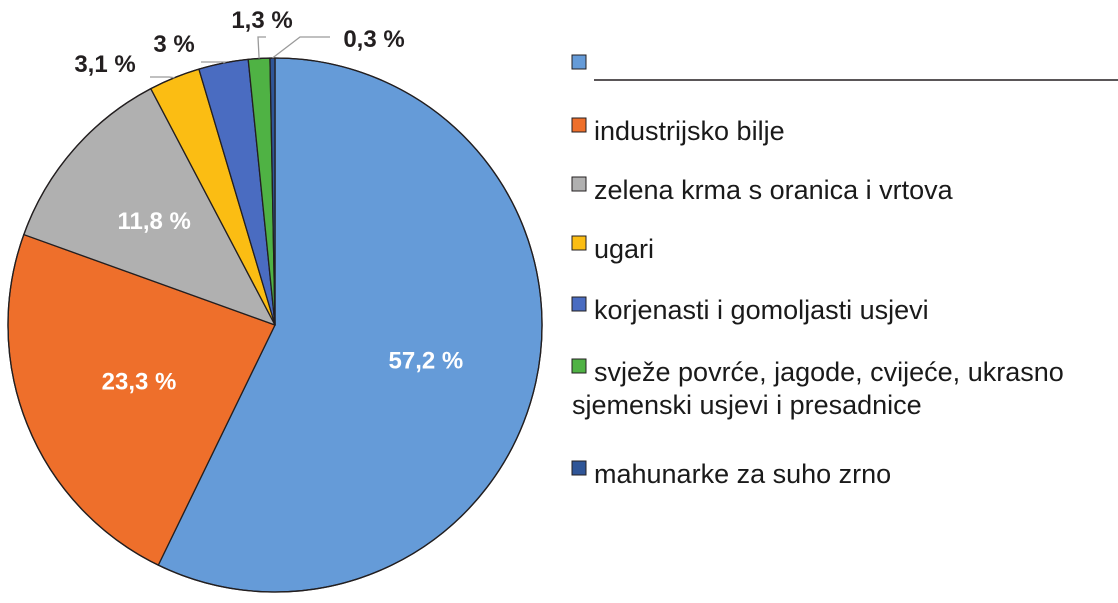 The image size is (1118, 603). What do you see at coordinates (104, 64) in the screenshot?
I see `slice-label: 3,1 %` at bounding box center [104, 64].